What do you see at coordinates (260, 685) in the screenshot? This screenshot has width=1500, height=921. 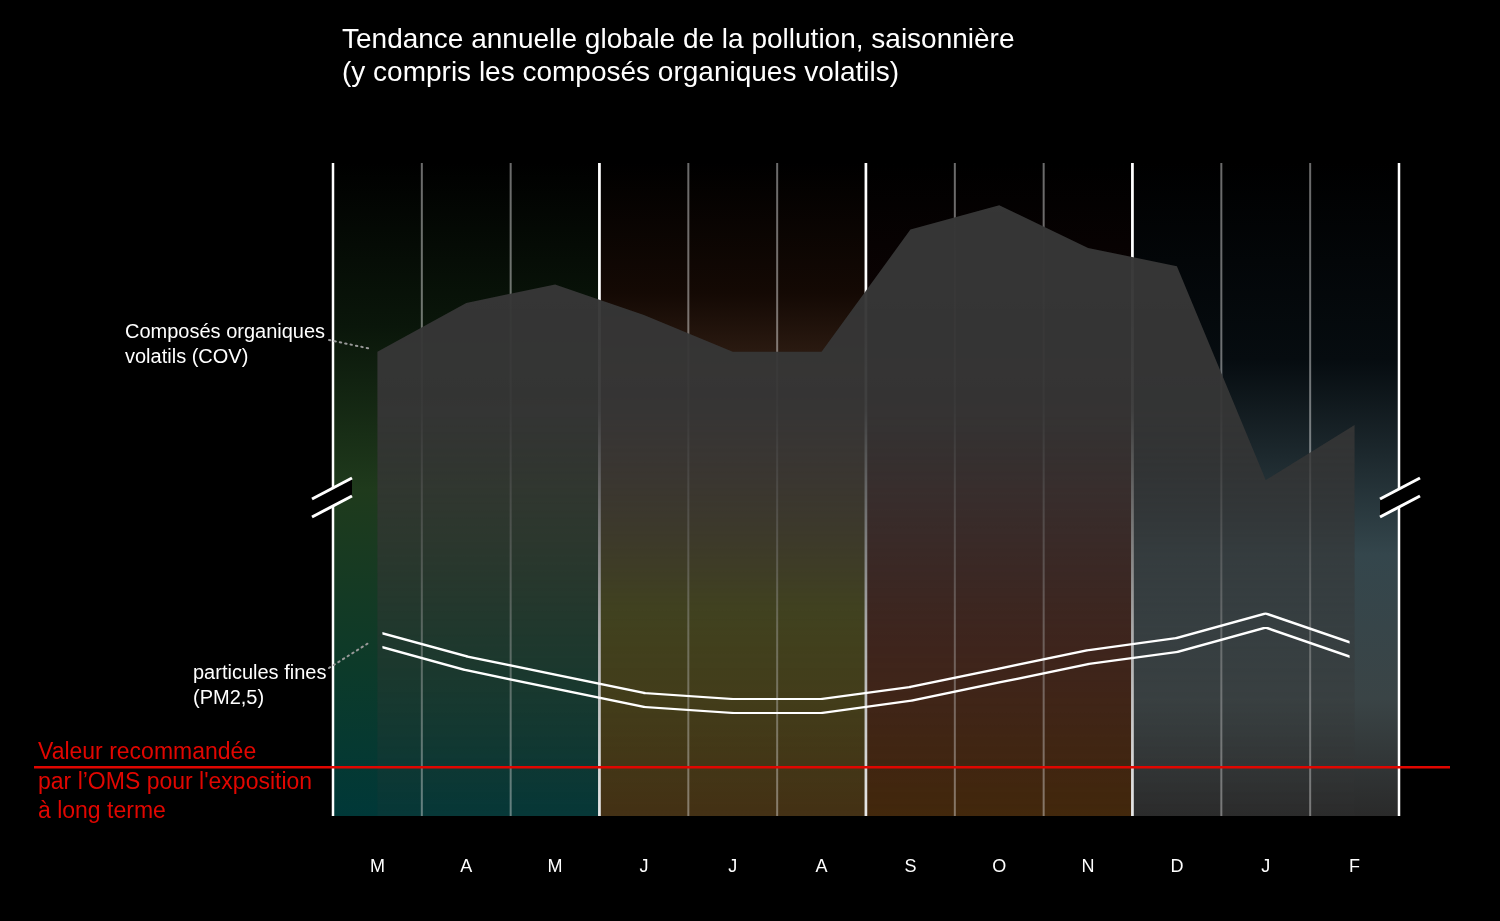 I see `text: particules fines (PM2,5)` at bounding box center [260, 685].